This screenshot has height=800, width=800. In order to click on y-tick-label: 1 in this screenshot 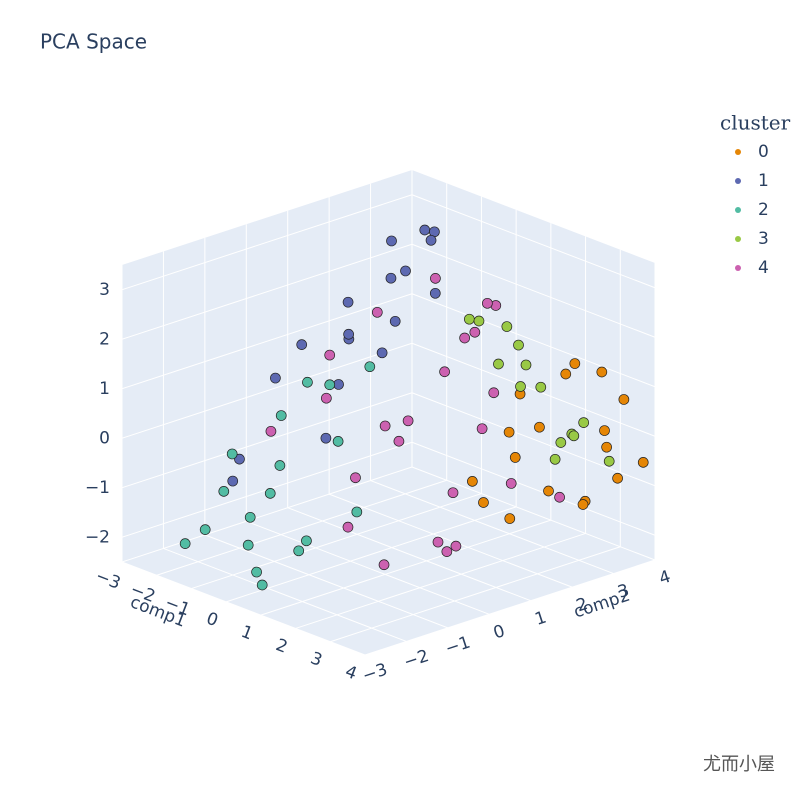, I will do `click(540, 619)`.